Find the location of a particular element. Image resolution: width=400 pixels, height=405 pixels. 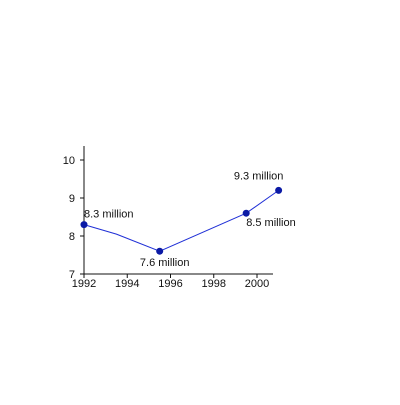

data-label: 9.3 million is located at coordinates (259, 176).